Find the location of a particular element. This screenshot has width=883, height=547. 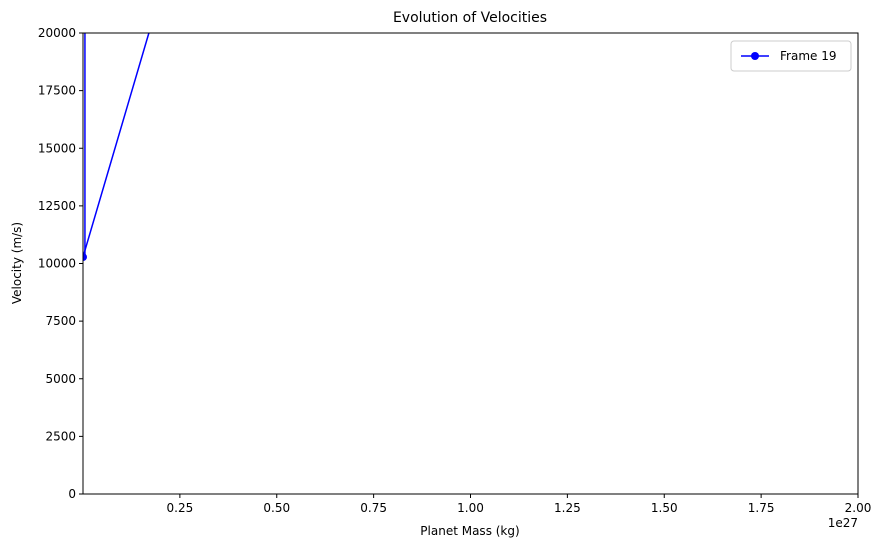

y-tick-label: 10000 is located at coordinates (57, 264).